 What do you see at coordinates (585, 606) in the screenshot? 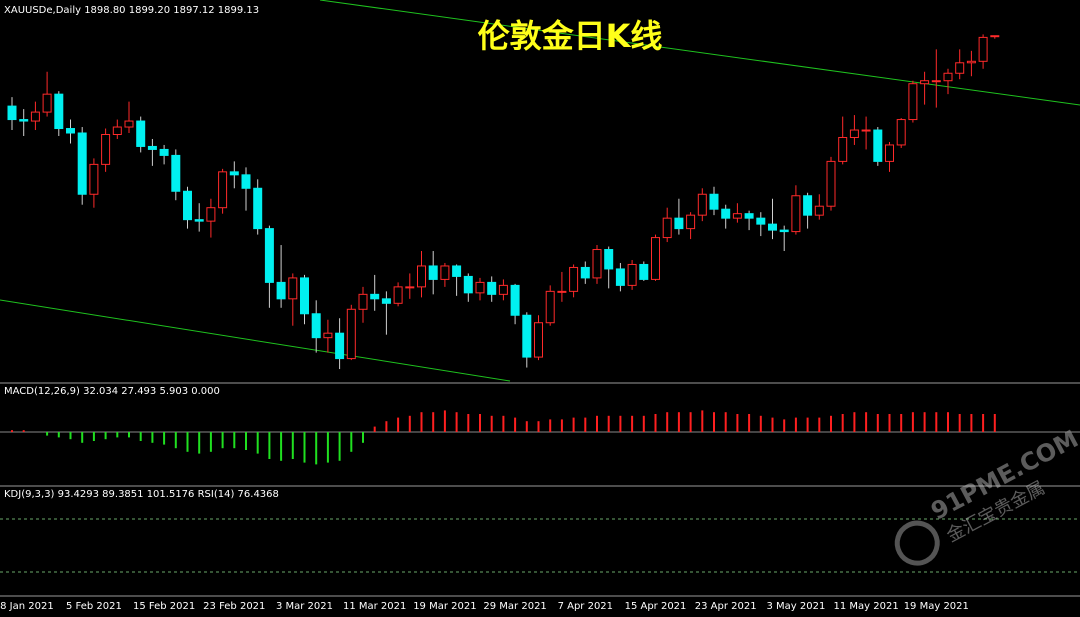
I see `x-tick-label: 7 Apr 2021` at bounding box center [585, 606].